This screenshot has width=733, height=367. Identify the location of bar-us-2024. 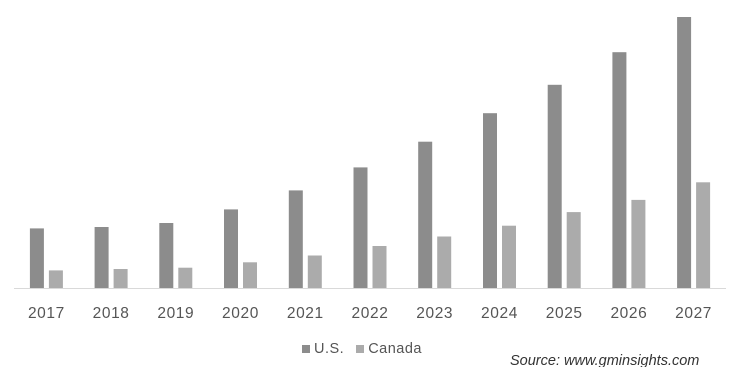
(490, 200).